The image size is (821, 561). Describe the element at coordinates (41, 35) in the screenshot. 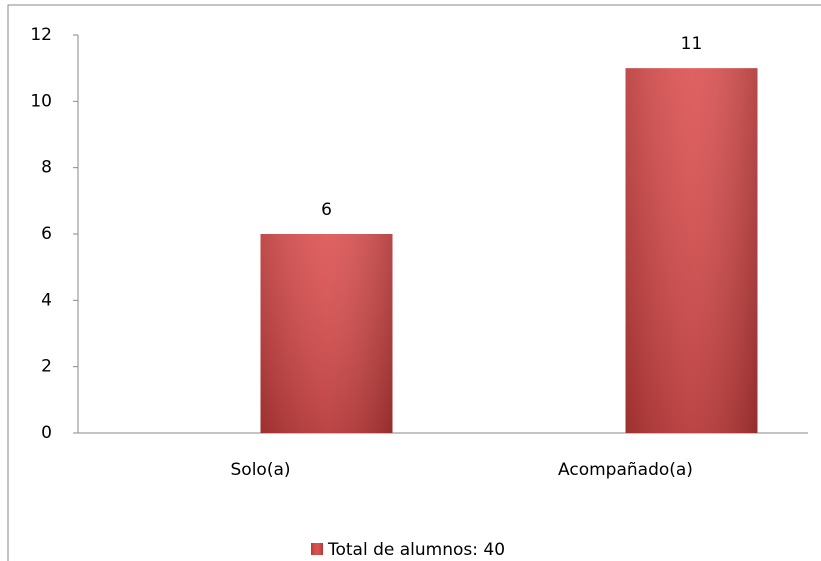

I see `y-tick-label: 12` at that location.